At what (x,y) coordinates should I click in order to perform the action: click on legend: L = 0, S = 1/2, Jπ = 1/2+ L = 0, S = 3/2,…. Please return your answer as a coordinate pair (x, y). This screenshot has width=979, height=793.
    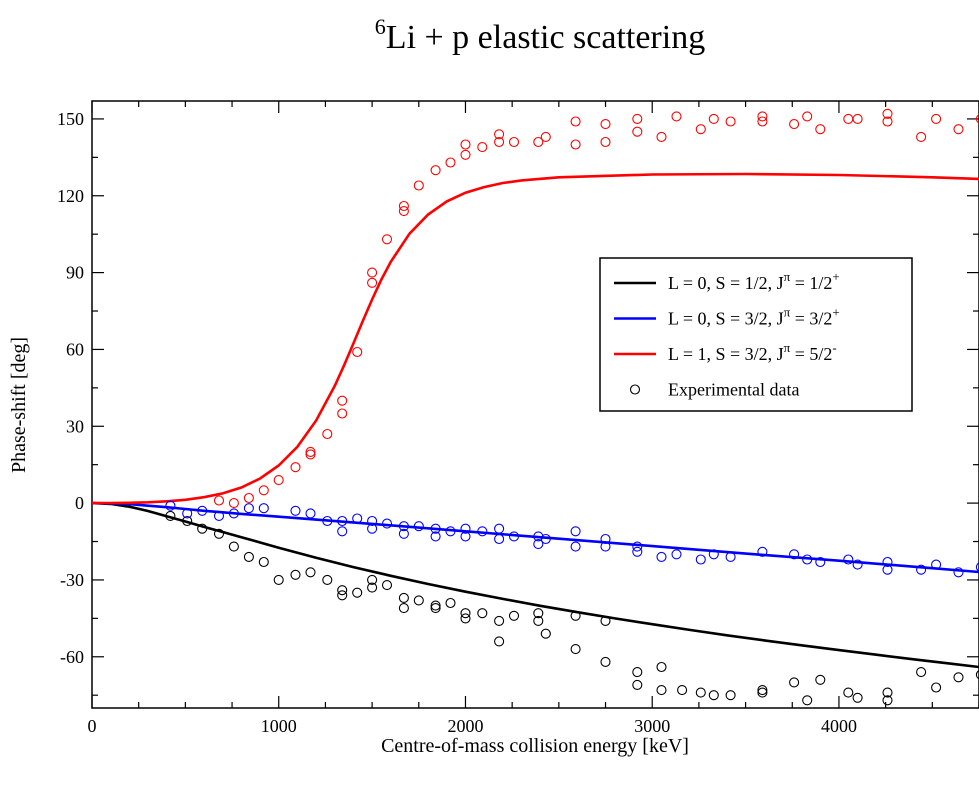
    Looking at the image, I should click on (756, 334).